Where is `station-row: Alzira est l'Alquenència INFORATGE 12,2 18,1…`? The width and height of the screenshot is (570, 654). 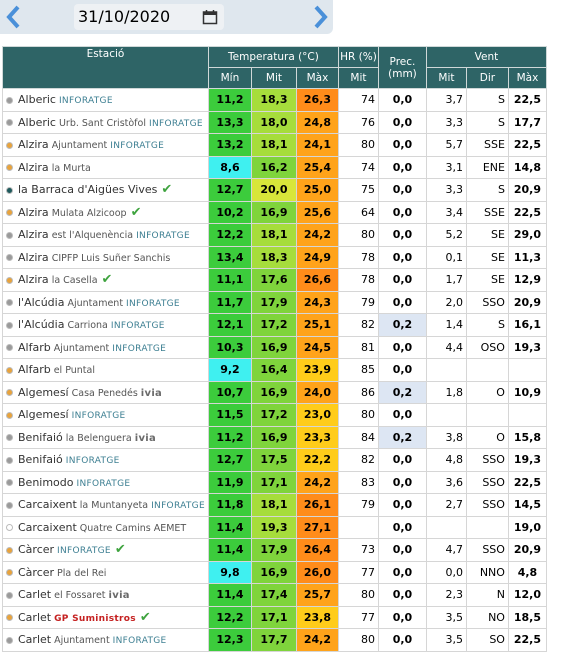 station-row: Alzira est l'Alquenència INFORATGE 12,2 18,1… is located at coordinates (274, 235).